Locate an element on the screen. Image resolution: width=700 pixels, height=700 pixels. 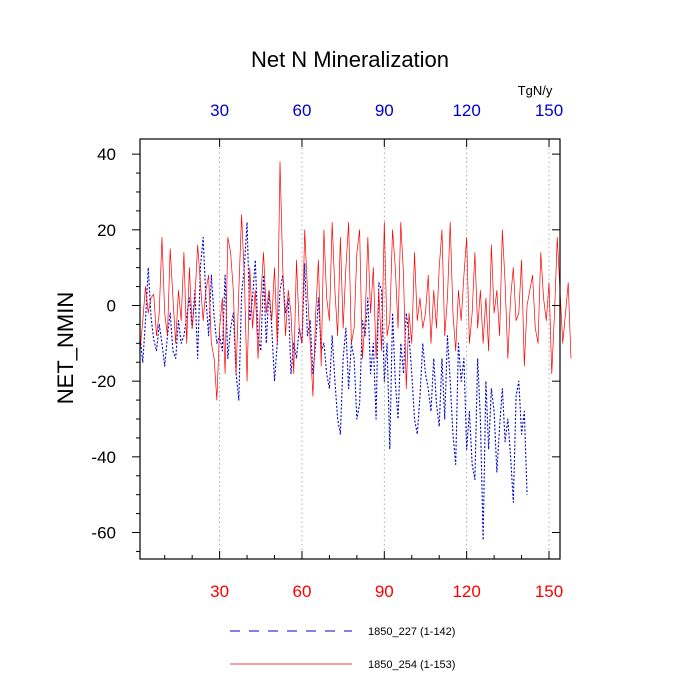
legend: 1850_227 (1-142) 1850_254 (1-153) is located at coordinates (342, 648).